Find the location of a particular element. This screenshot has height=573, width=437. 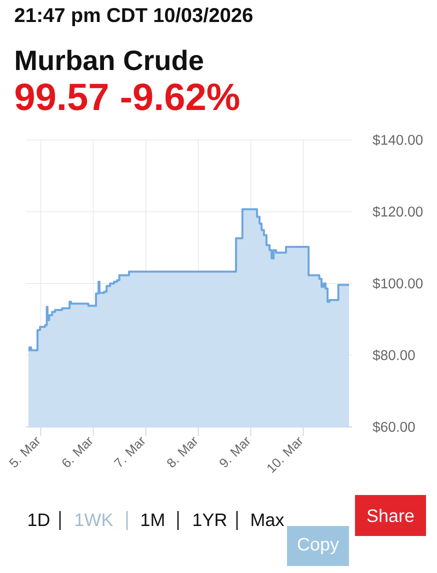

x-tick-label: 7. Mar is located at coordinates (129, 451).